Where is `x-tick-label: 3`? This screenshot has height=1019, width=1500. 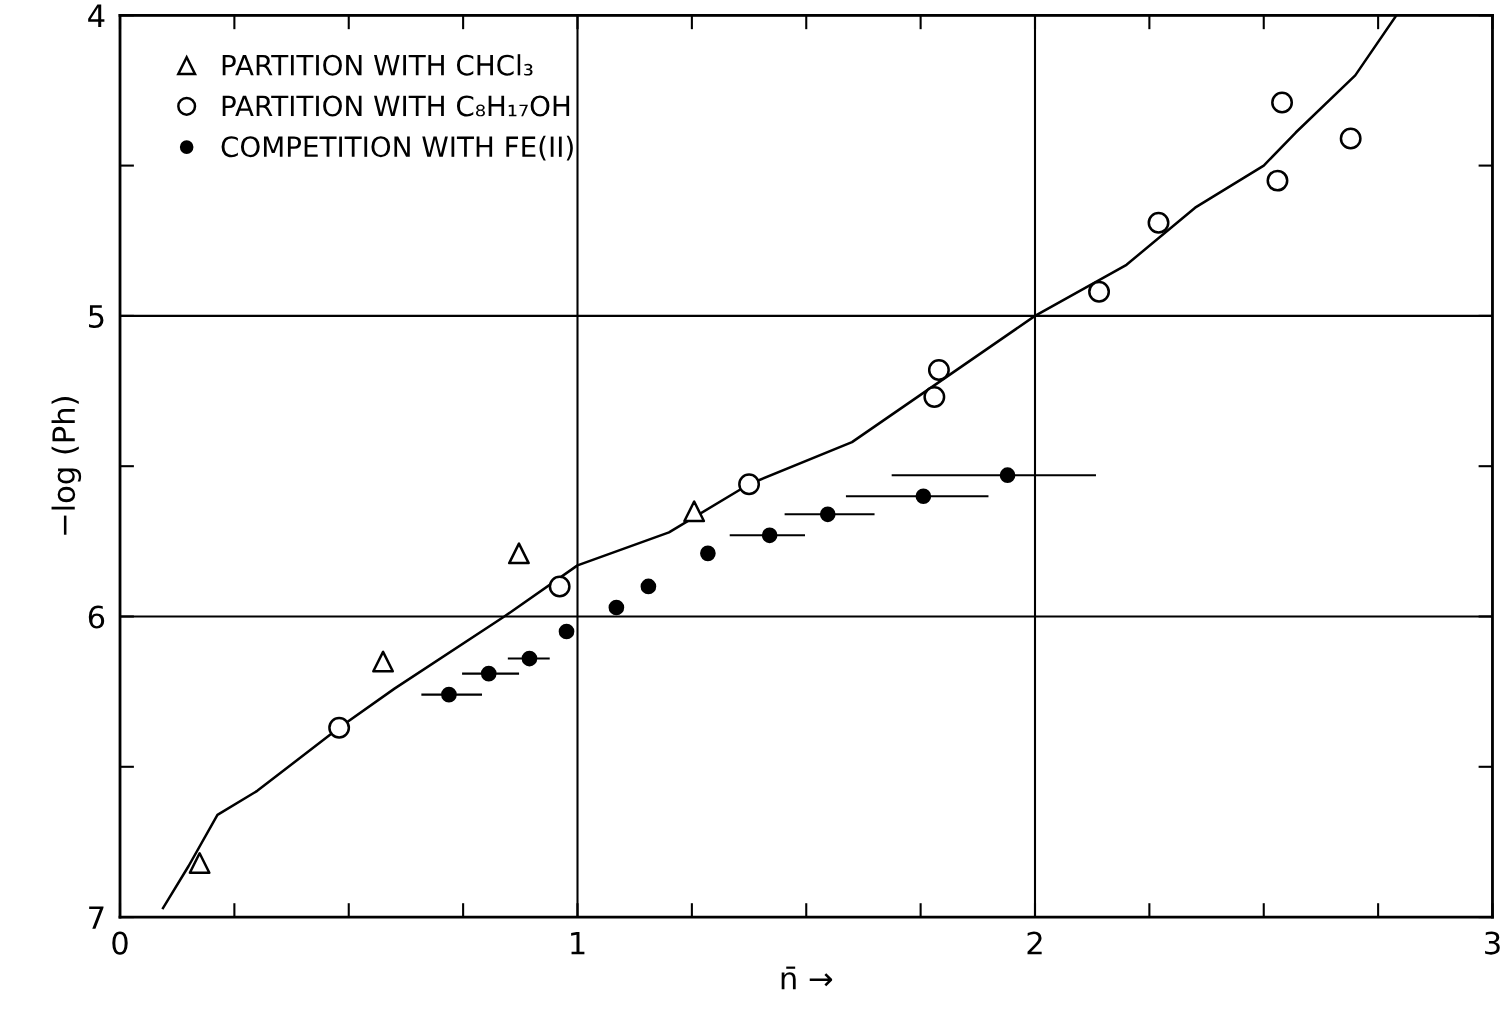 x-tick-label: 3 is located at coordinates (1492, 943).